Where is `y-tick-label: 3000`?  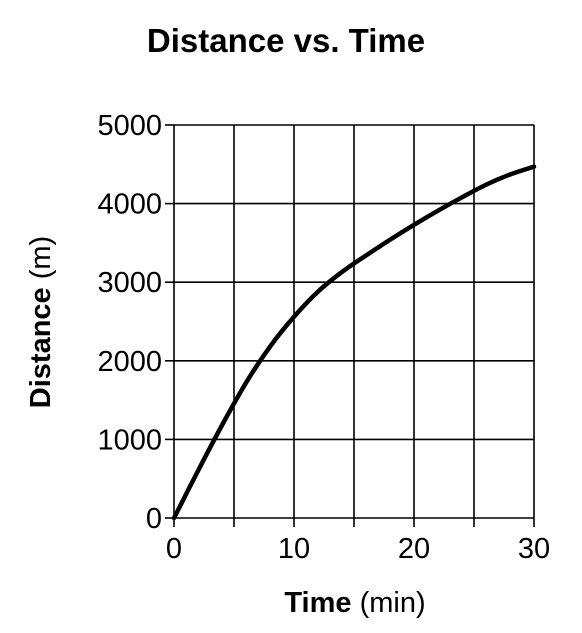
y-tick-label: 3000 is located at coordinates (129, 283).